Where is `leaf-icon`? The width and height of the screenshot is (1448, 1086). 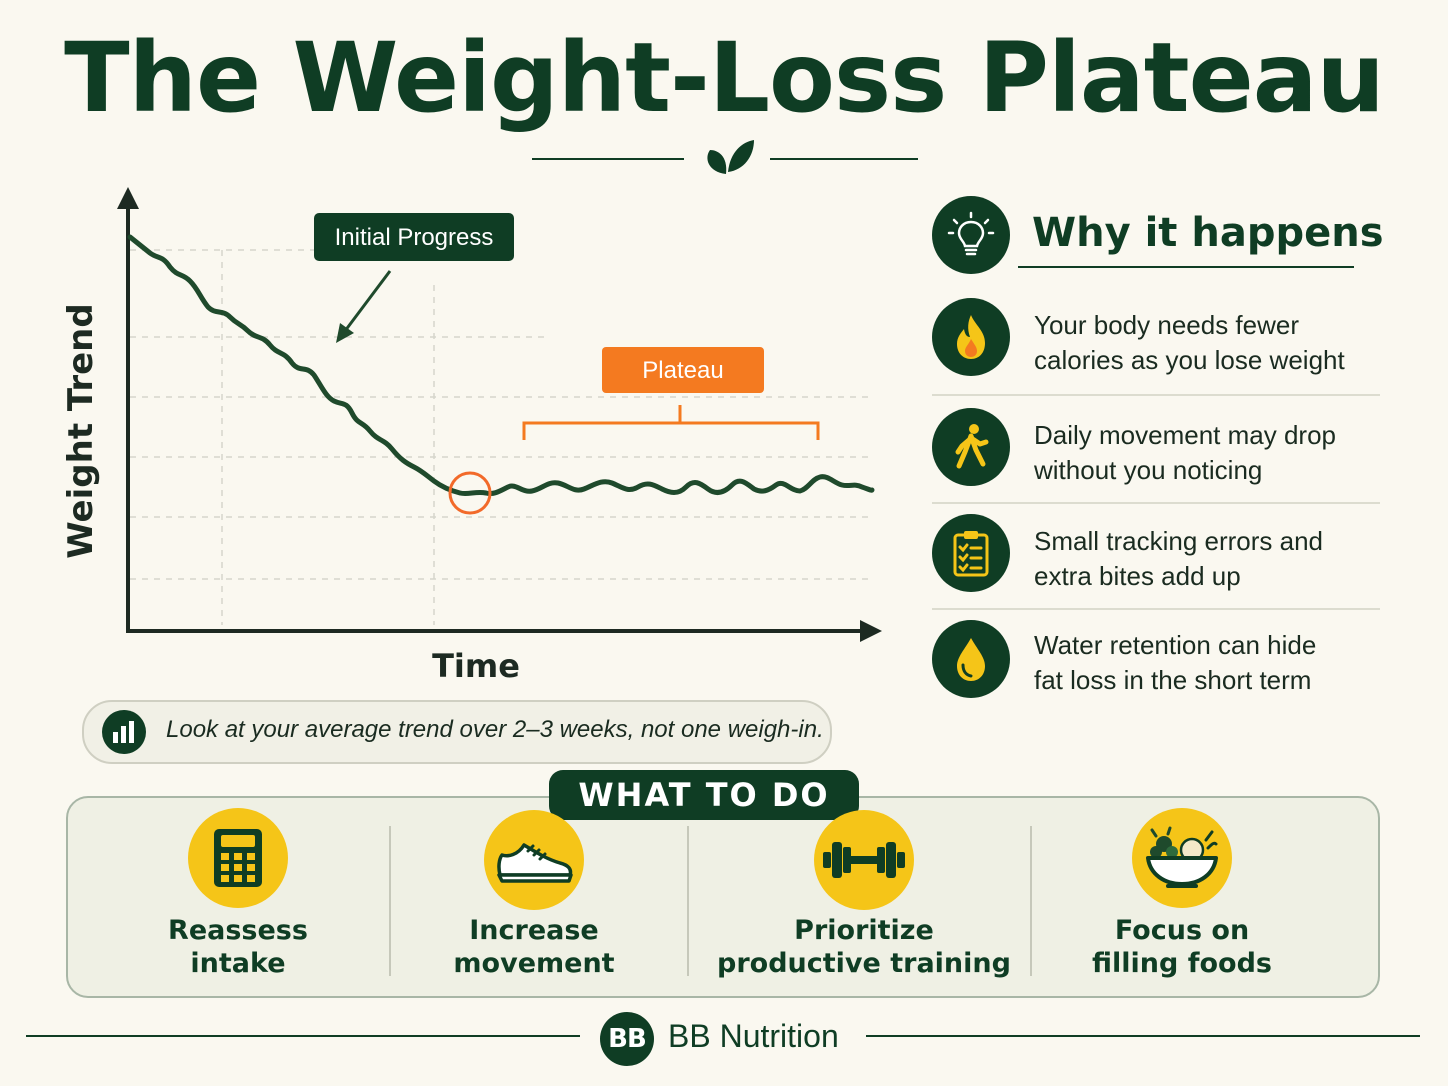 leaf-icon is located at coordinates (730, 157).